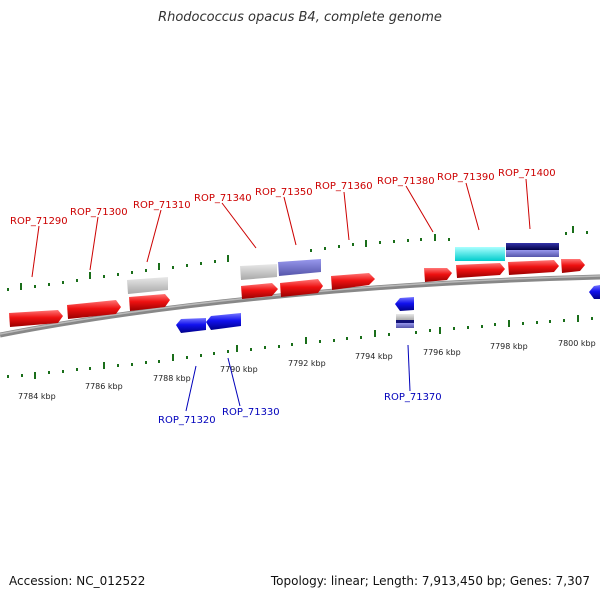  I want to click on scale-label: 7790 kbp, so click(239, 369).